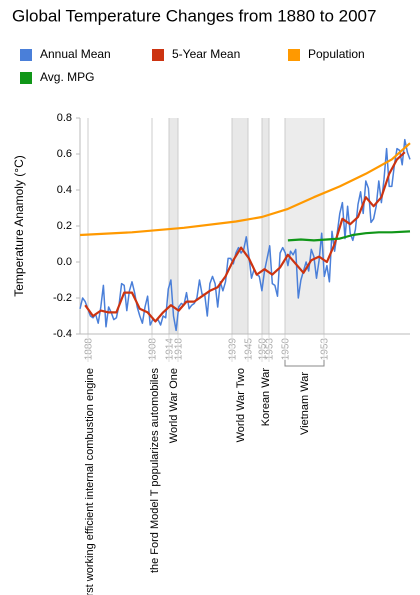  Describe the element at coordinates (64, 154) in the screenshot. I see `y-tick-label: 0.6` at that location.